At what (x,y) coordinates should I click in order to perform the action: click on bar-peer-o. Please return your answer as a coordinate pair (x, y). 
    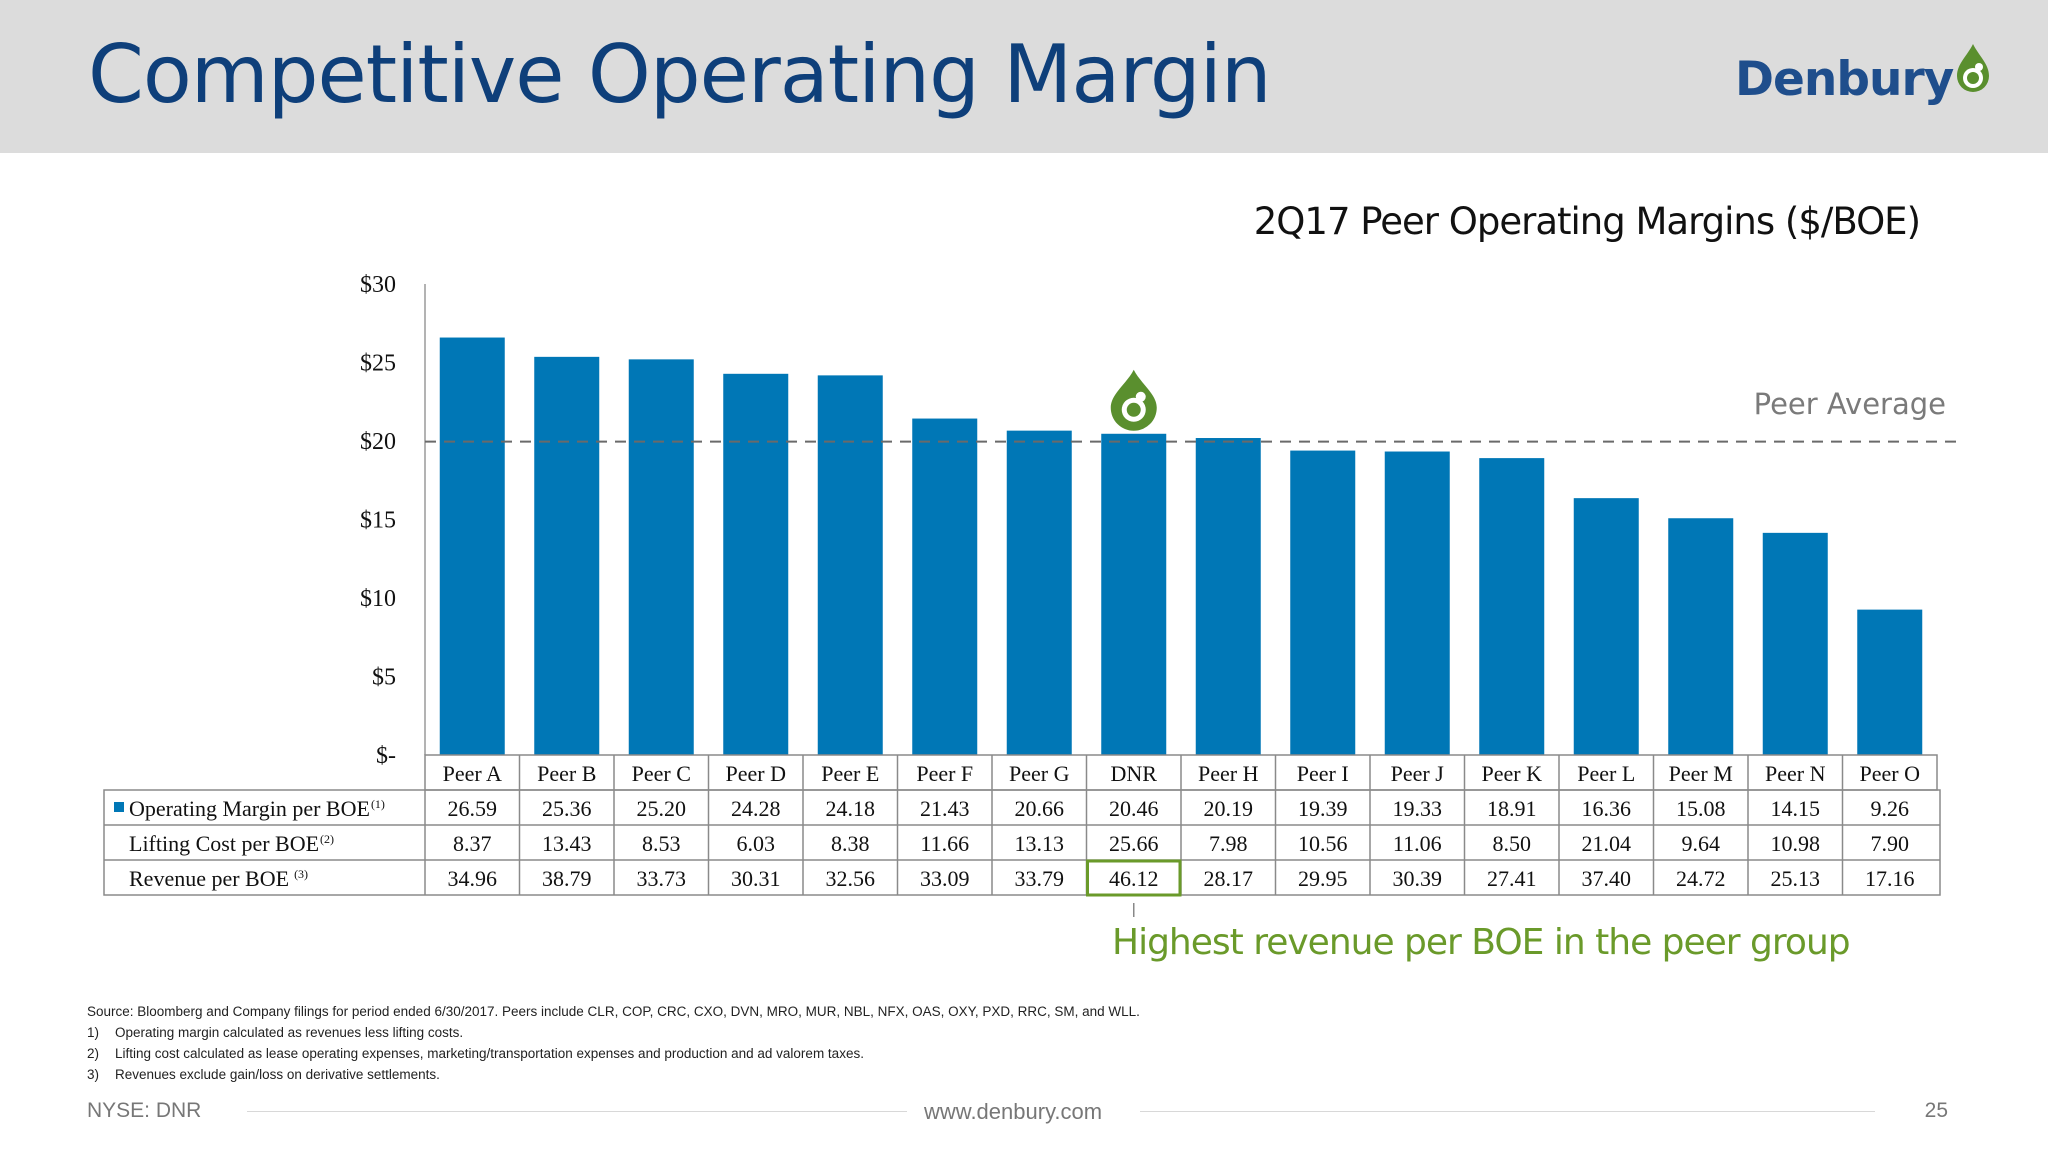
    Looking at the image, I should click on (1890, 682).